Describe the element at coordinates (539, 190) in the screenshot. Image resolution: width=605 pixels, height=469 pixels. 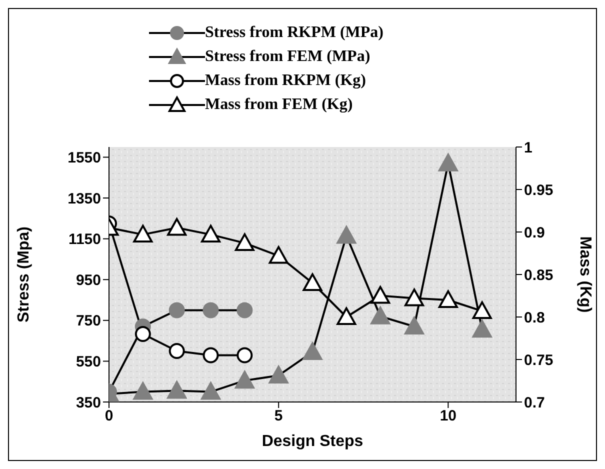
I see `y2-tick-label: 0.95` at that location.